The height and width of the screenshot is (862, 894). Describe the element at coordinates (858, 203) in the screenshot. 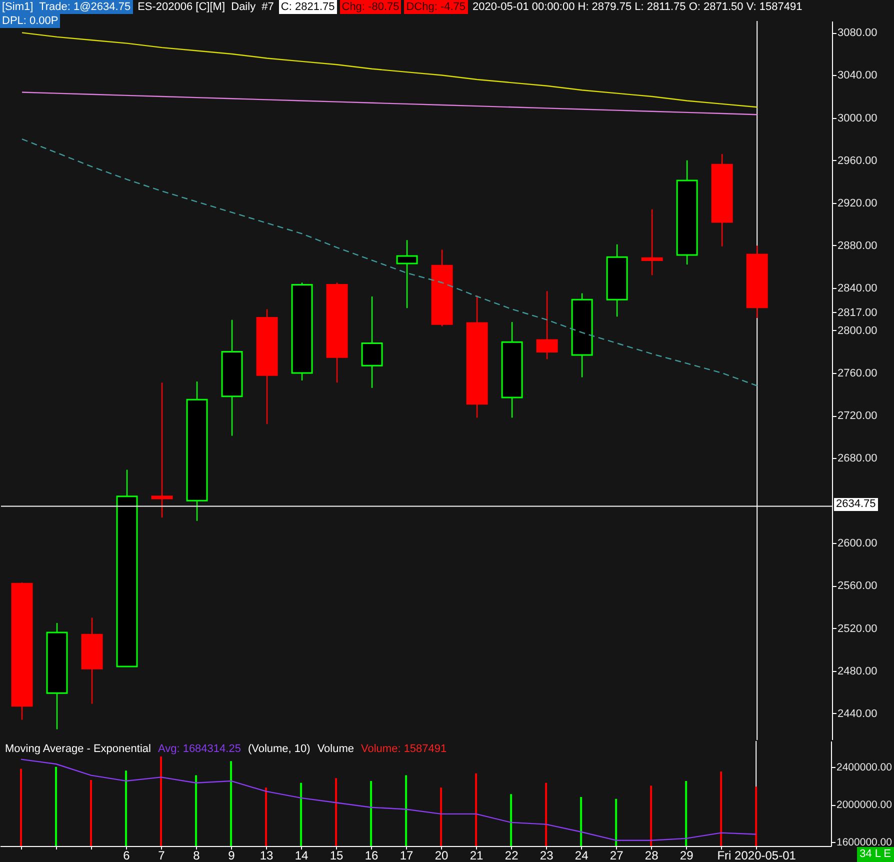

I see `y-tick-label: 2920.00` at that location.